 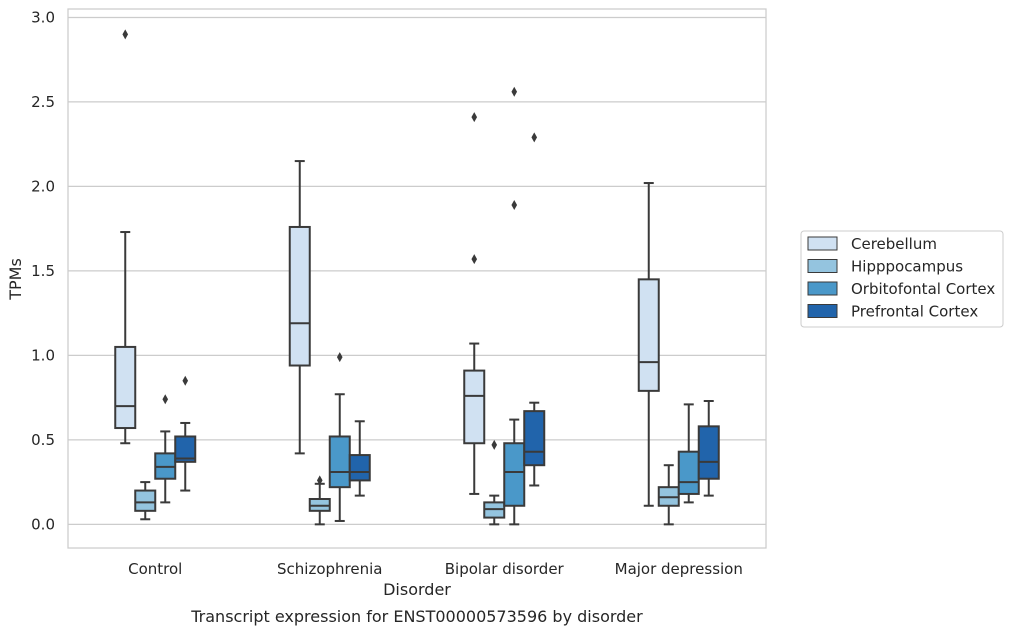 What do you see at coordinates (679, 569) in the screenshot?
I see `x-tick-label: Major depression` at bounding box center [679, 569].